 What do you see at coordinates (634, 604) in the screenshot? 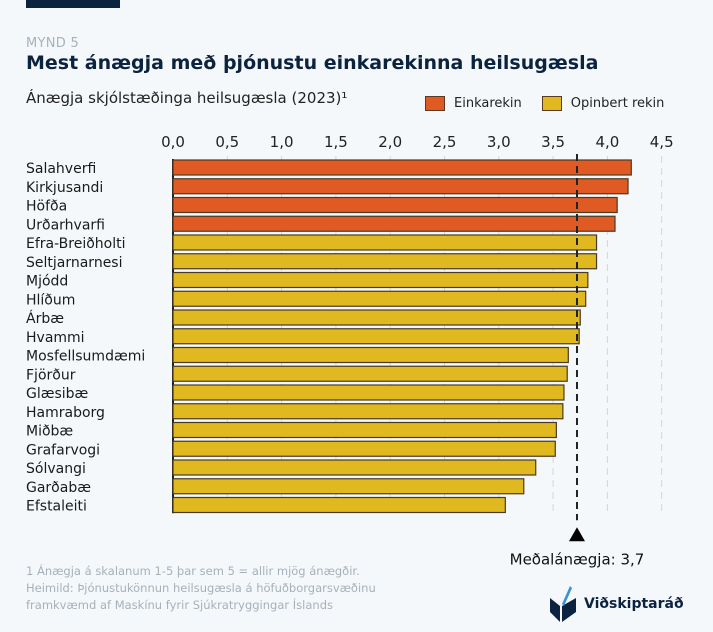
I see `logo-text: Viðskiptaráð` at bounding box center [634, 604].